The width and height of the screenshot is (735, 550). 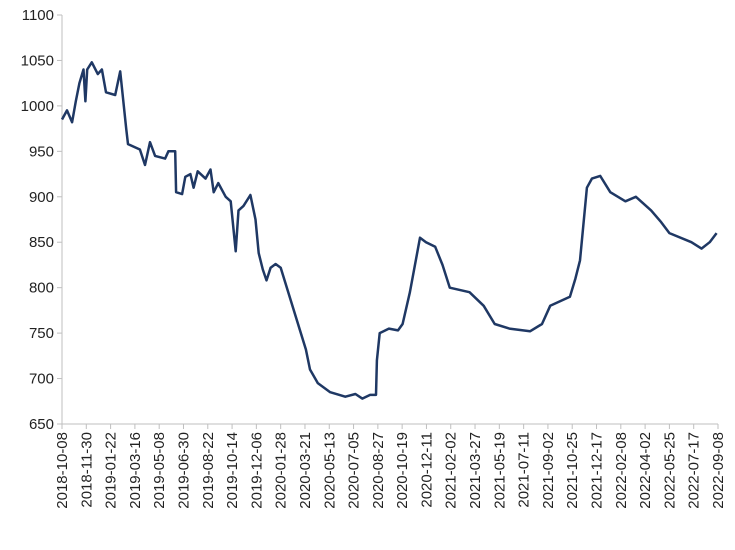 I want to click on y-tick-label: 850, so click(x=41, y=242).